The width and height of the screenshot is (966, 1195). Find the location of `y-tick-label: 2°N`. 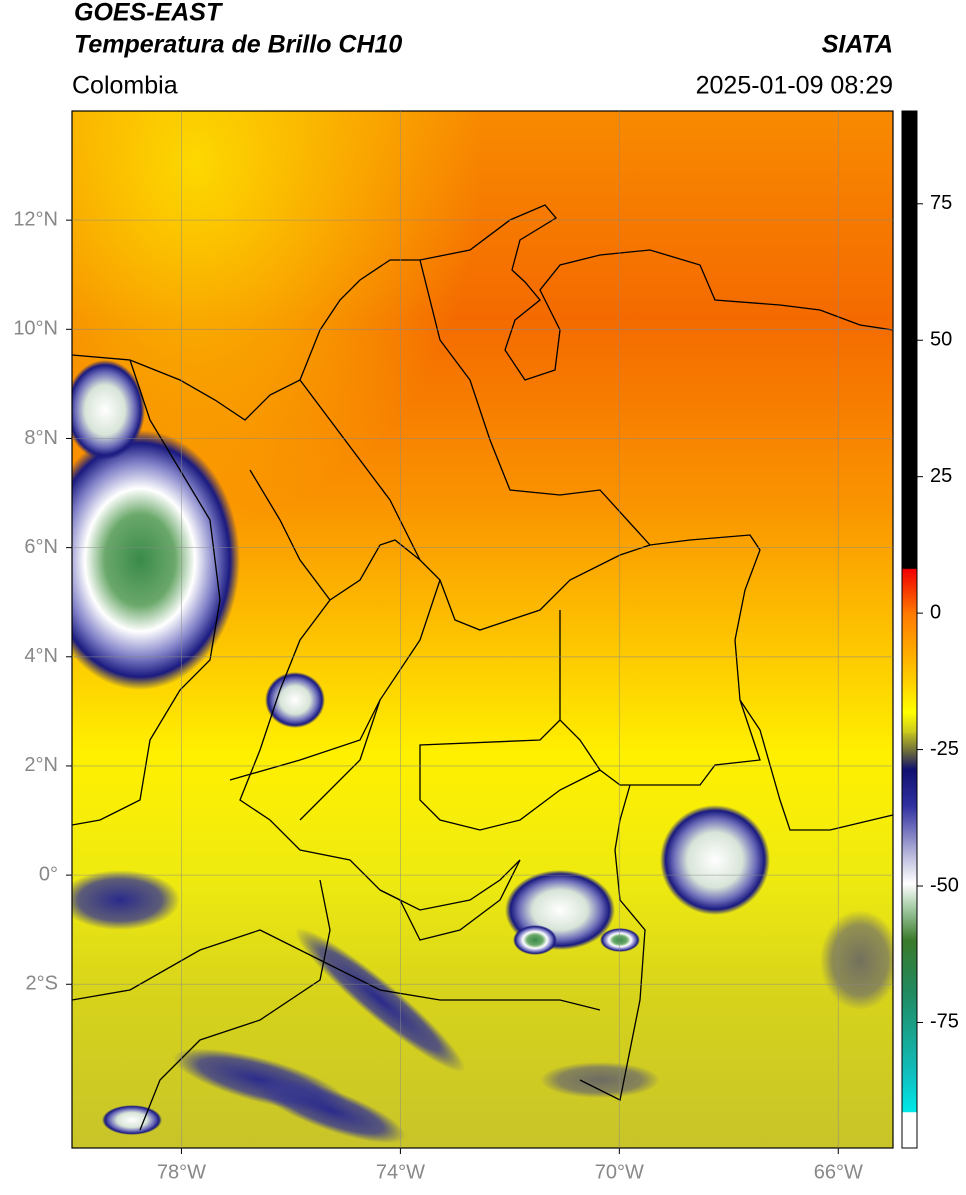

y-tick-label: 2°N is located at coordinates (41, 765).